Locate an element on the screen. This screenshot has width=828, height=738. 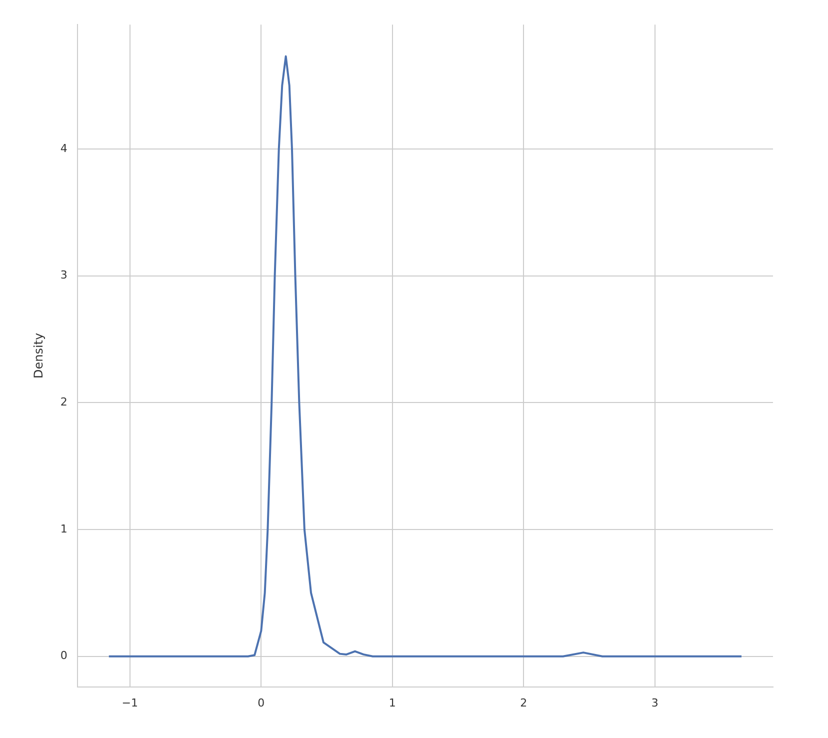
x-tick-label: 3 is located at coordinates (654, 703).